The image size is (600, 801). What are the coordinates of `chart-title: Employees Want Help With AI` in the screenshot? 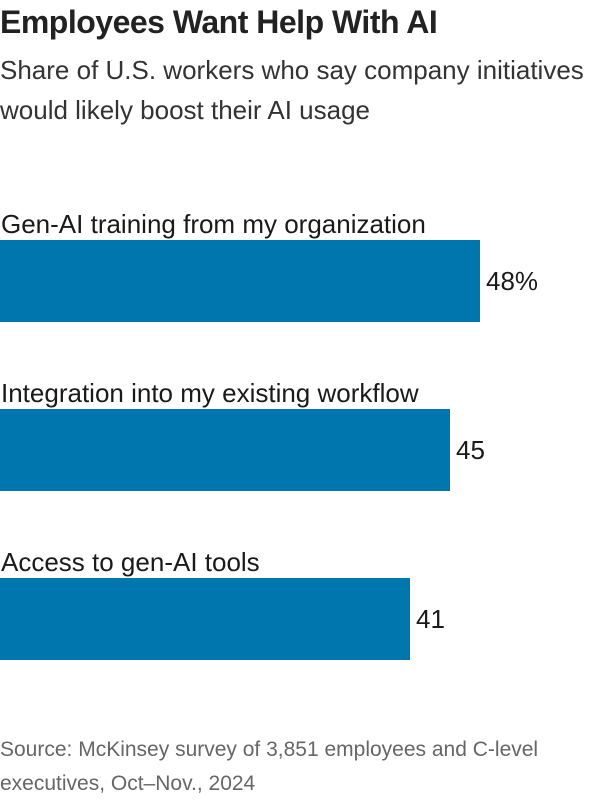 It's located at (219, 22).